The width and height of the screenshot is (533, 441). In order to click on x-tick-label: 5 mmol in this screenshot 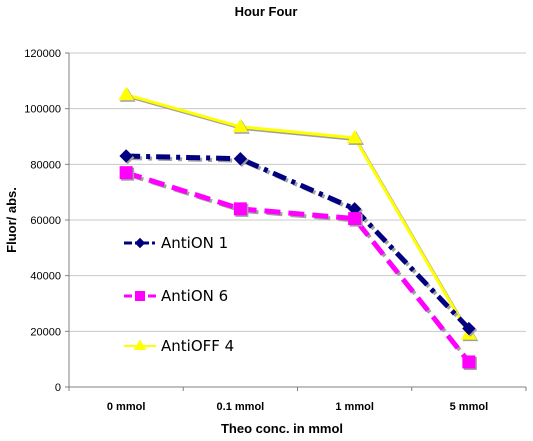, I will do `click(469, 407)`.